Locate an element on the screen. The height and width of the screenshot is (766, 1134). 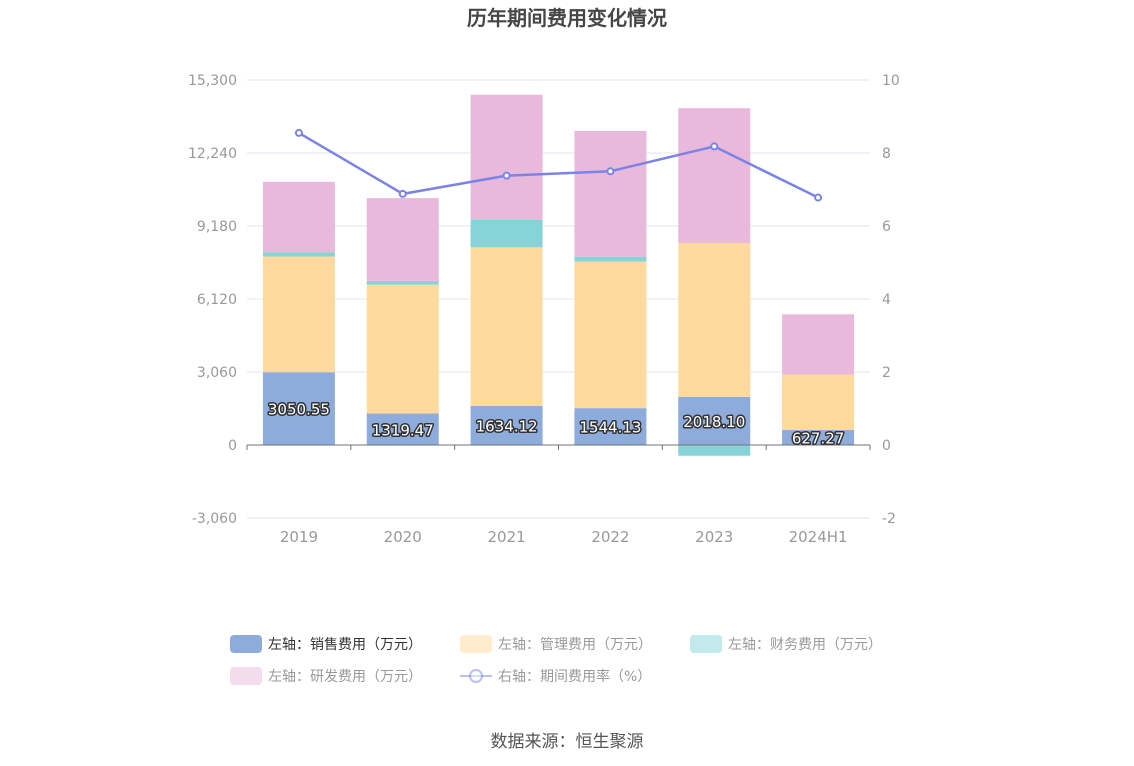
data-label: 2018.10 is located at coordinates (714, 422).